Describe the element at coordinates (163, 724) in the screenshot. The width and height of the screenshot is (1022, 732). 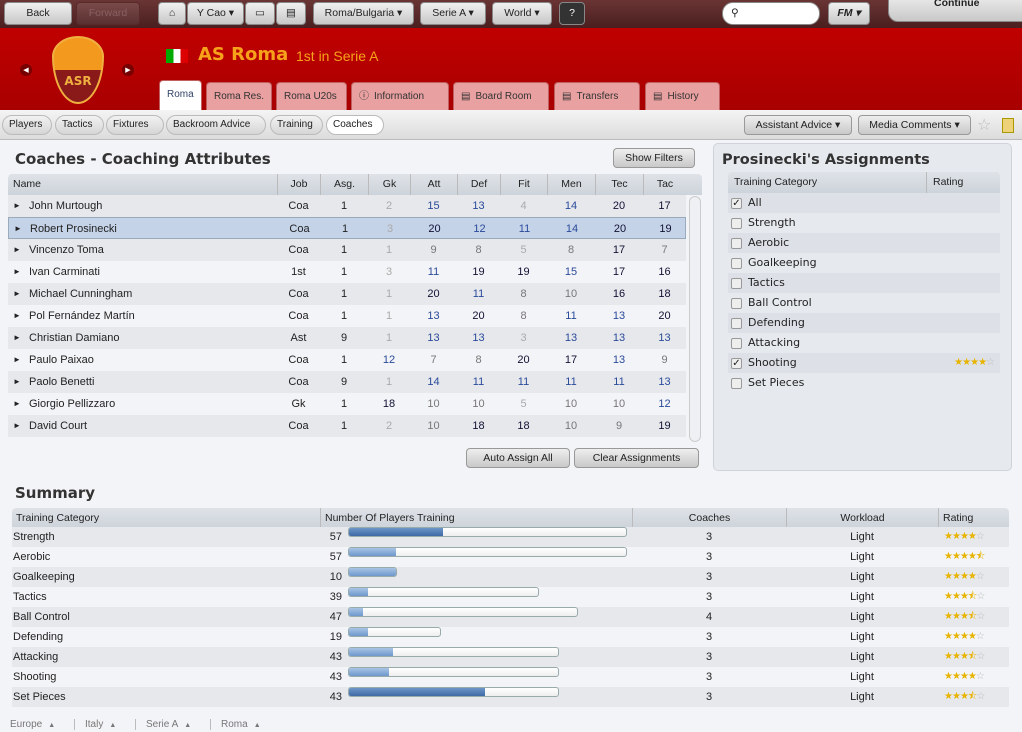
I see `breadcrumb-serie-a: Serie A ▲` at that location.